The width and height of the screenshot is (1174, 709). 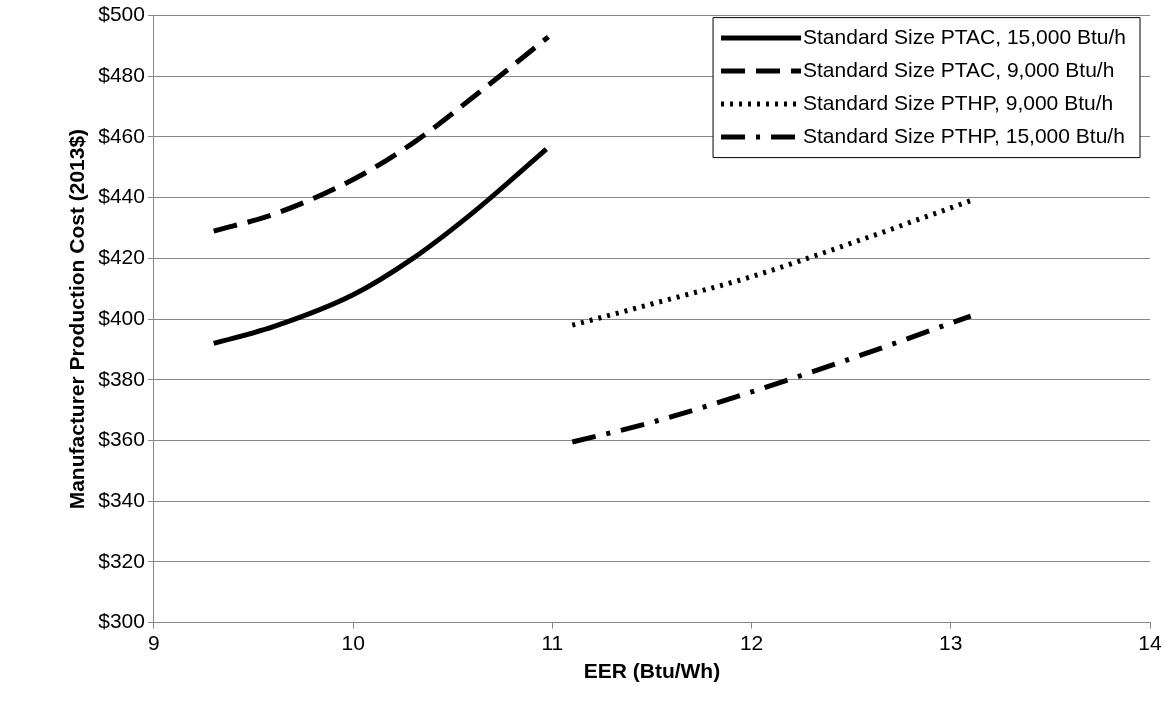 What do you see at coordinates (77, 319) in the screenshot?
I see `y-axis-title: Manufacturer Production Cost (2013$)` at bounding box center [77, 319].